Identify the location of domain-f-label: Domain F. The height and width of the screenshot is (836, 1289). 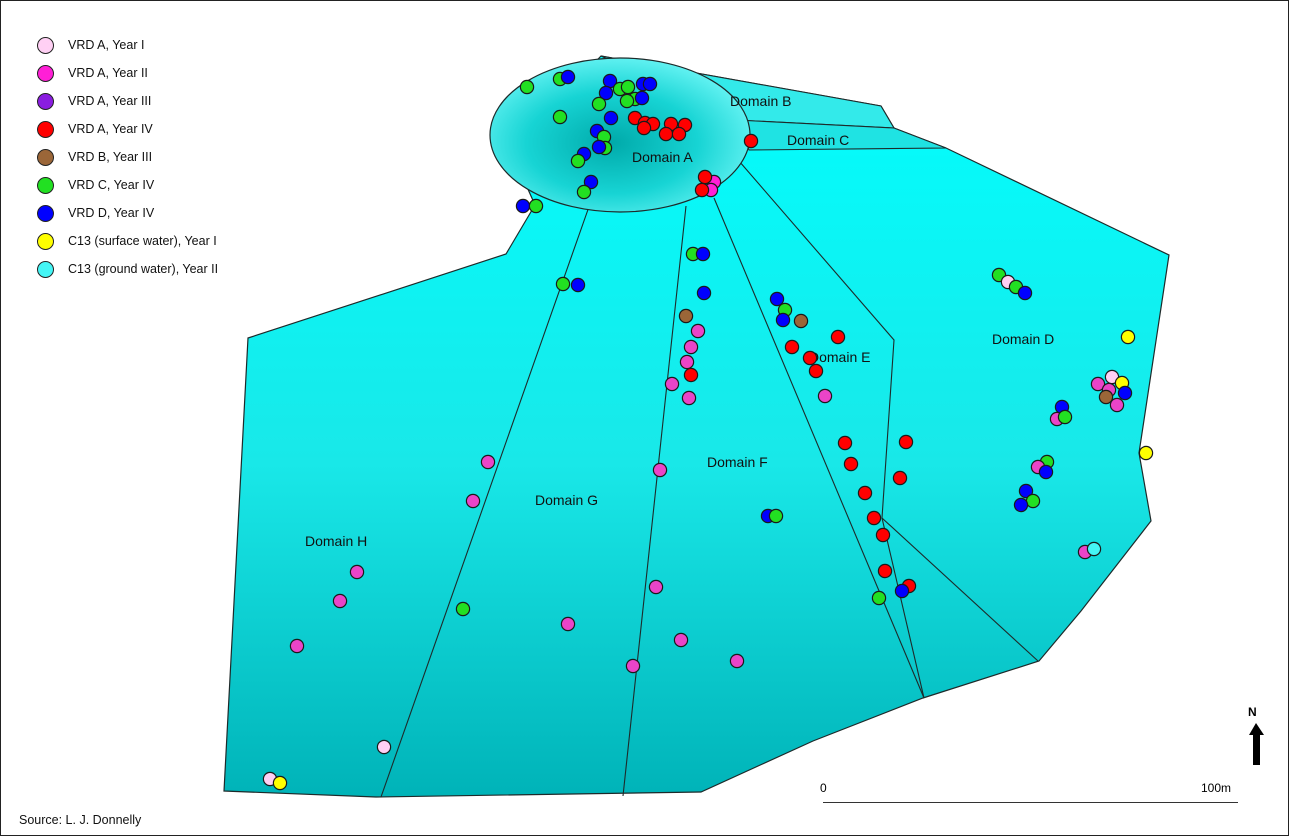
(737, 462).